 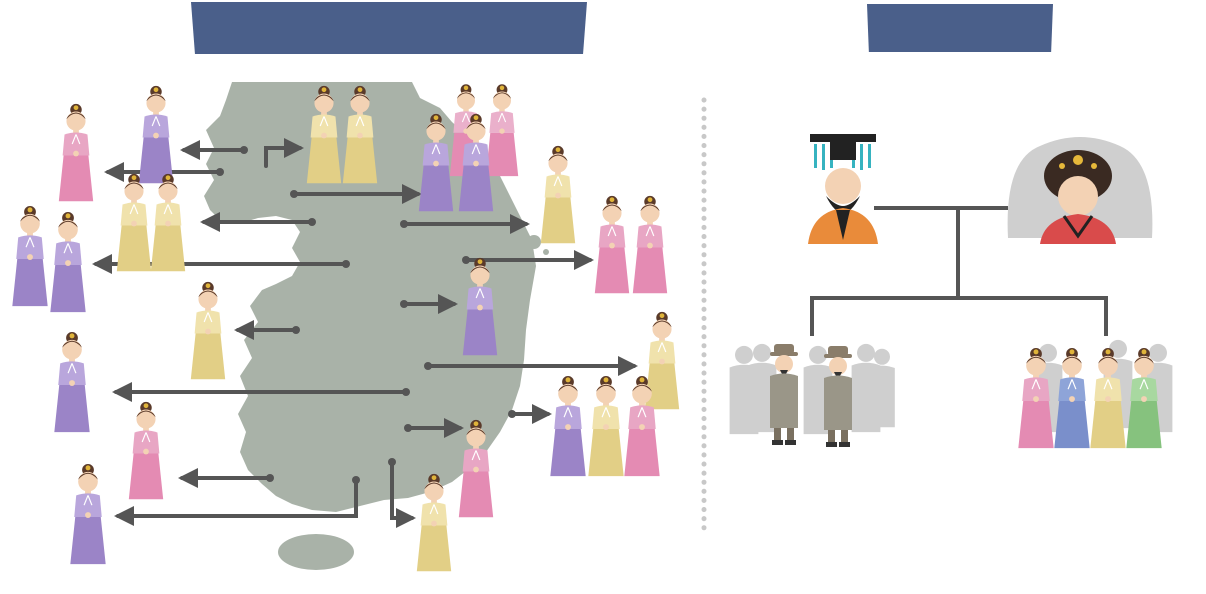 I want to click on arrow-origins, so click(x=366, y=315).